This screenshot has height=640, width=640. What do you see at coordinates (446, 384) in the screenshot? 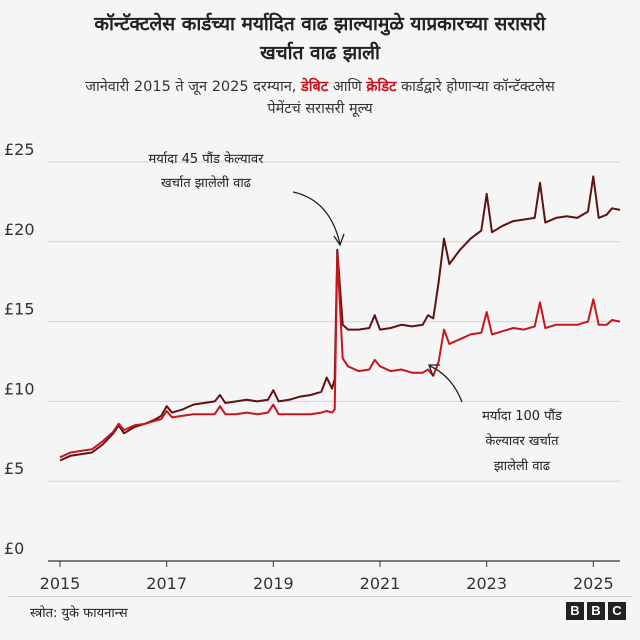
I see `annotation-100-arrow-line` at bounding box center [446, 384].